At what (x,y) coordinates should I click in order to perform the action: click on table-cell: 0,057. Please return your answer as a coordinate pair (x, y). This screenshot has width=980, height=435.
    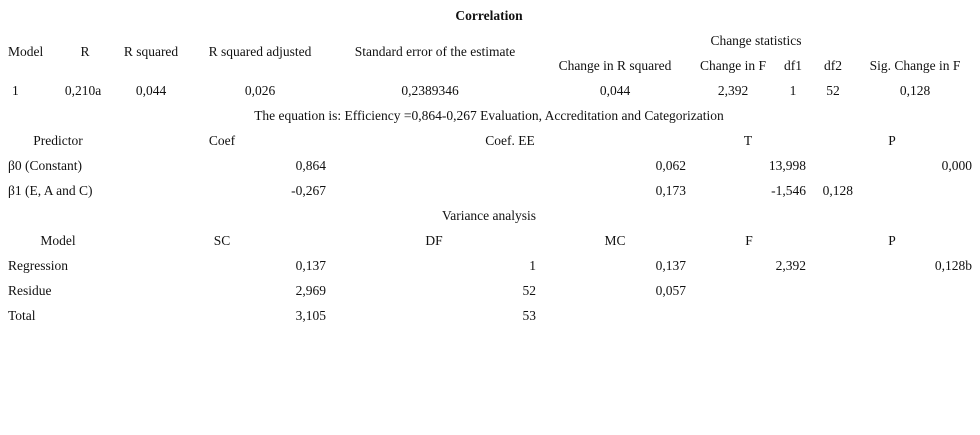
    Looking at the image, I should click on (671, 290).